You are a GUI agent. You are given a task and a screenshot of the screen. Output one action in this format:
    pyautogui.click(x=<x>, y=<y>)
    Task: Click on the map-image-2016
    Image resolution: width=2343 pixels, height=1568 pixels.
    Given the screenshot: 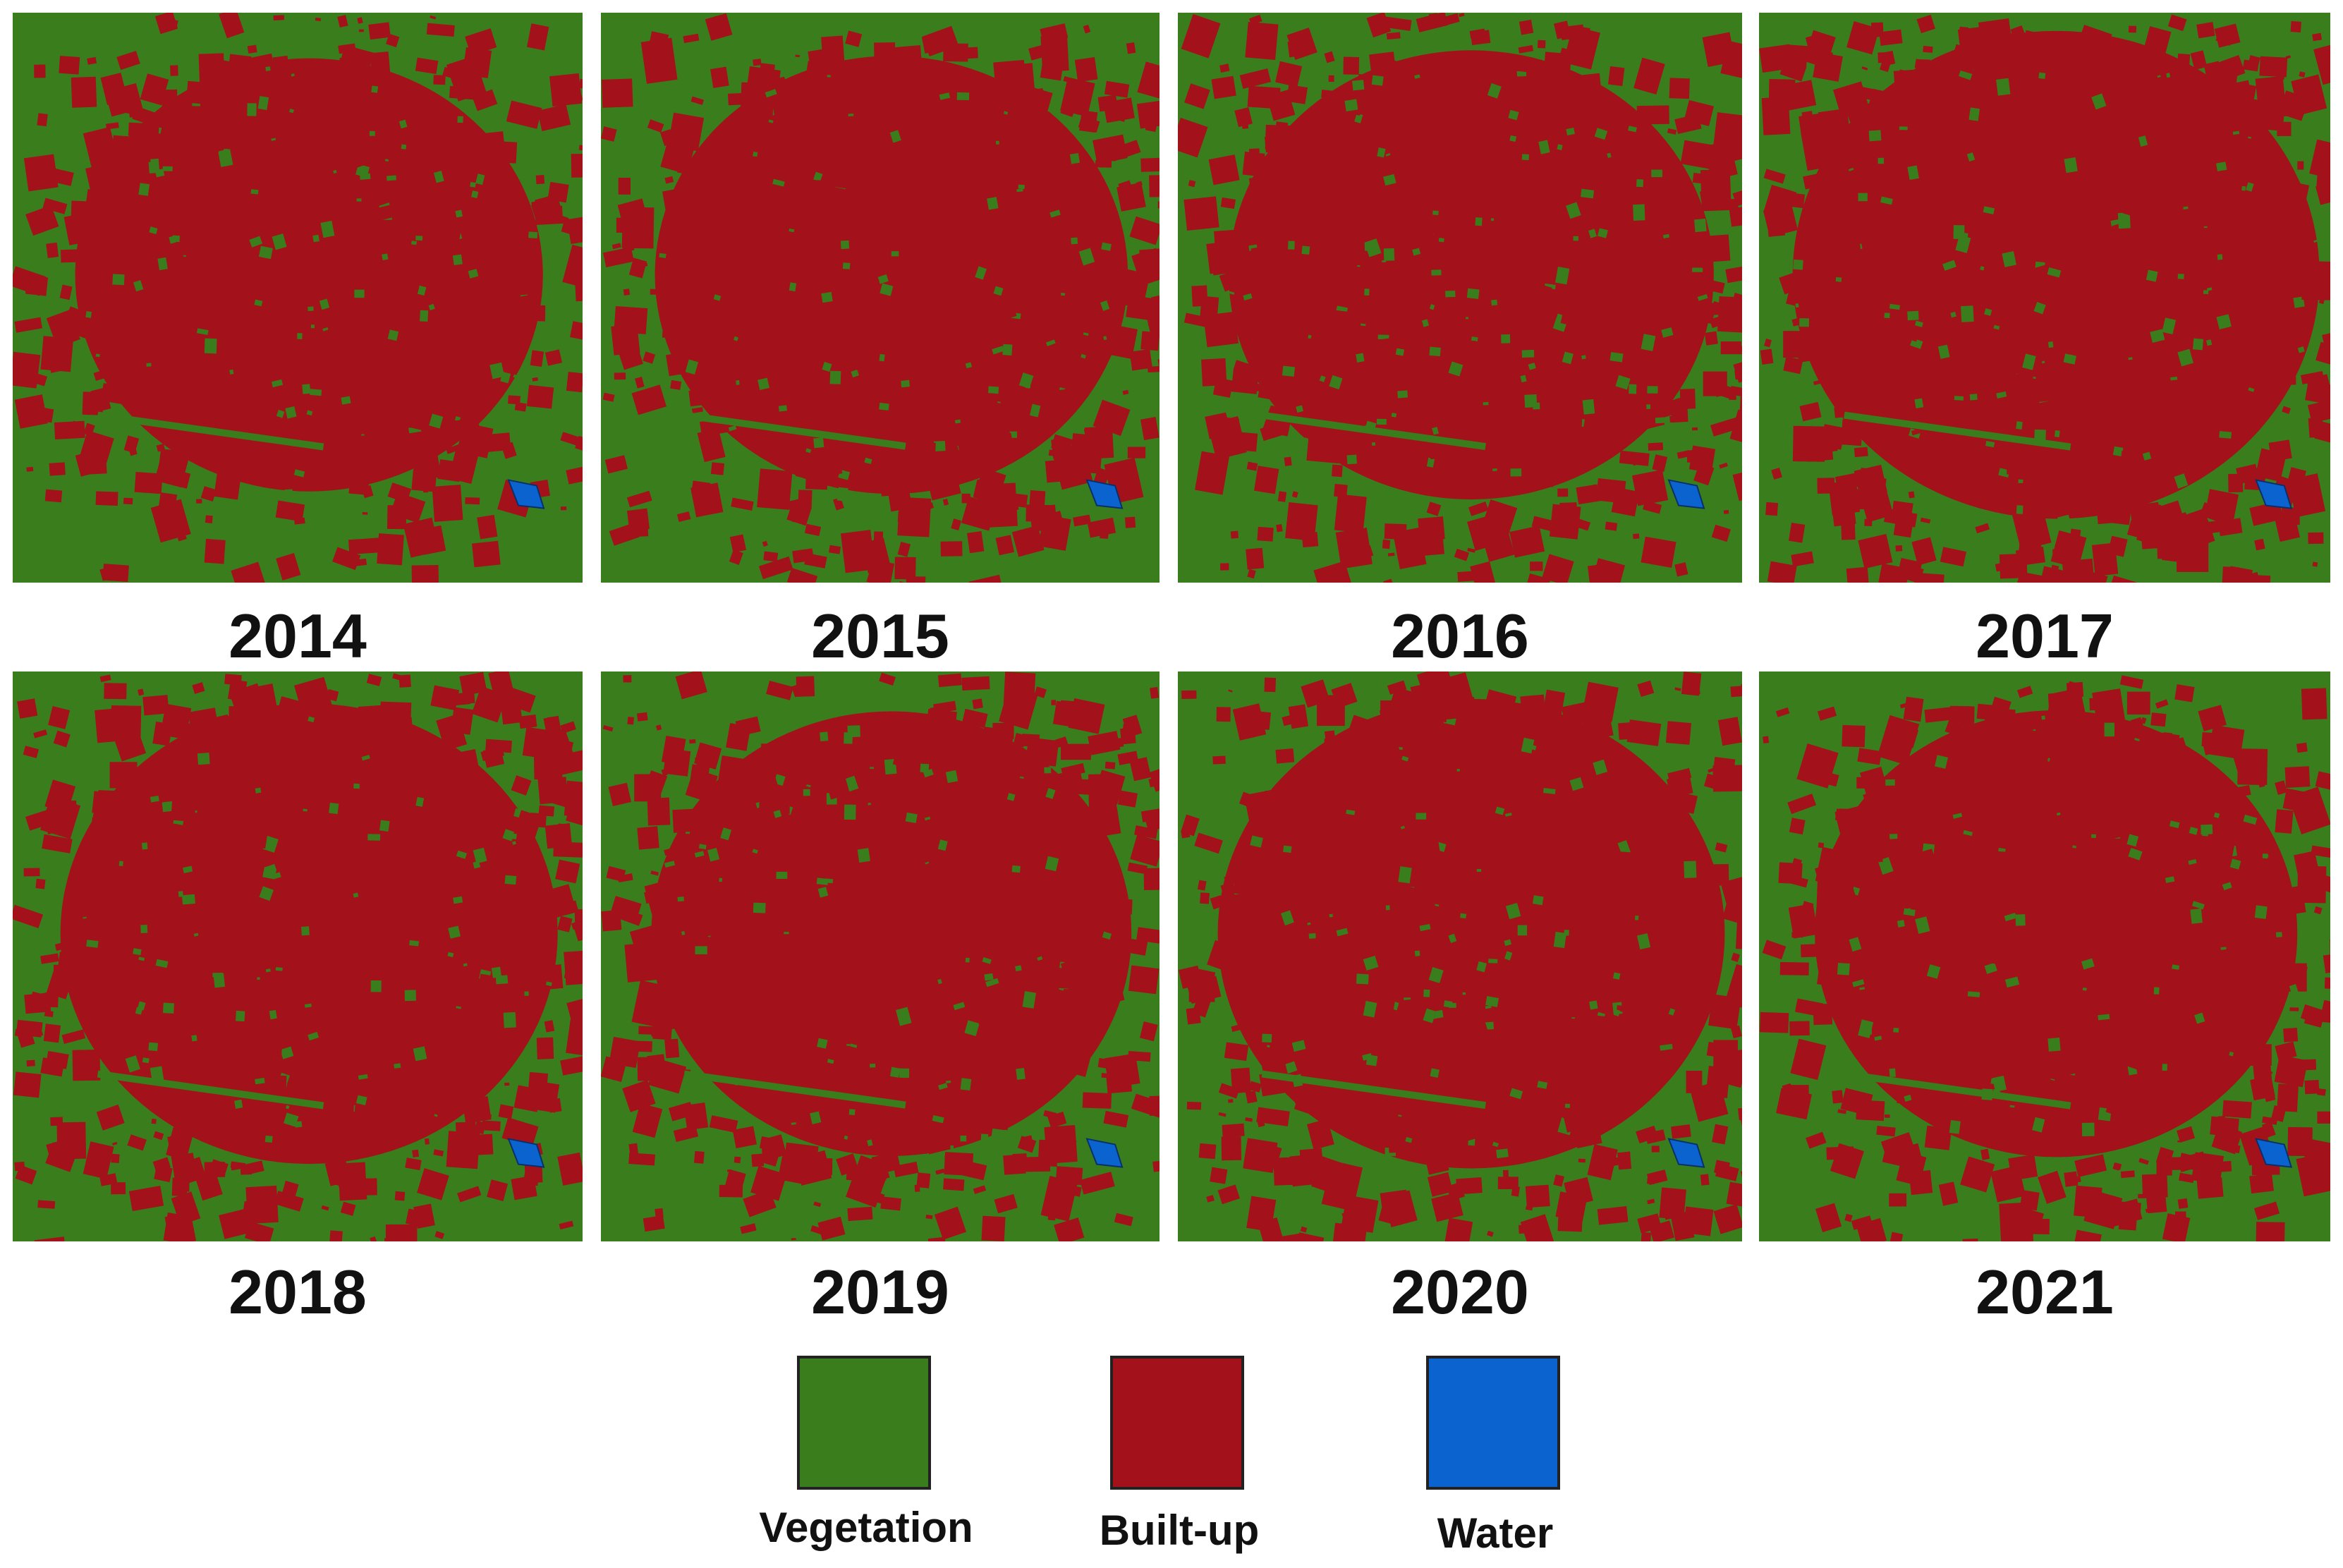 What is the action you would take?
    pyautogui.click(x=1460, y=298)
    